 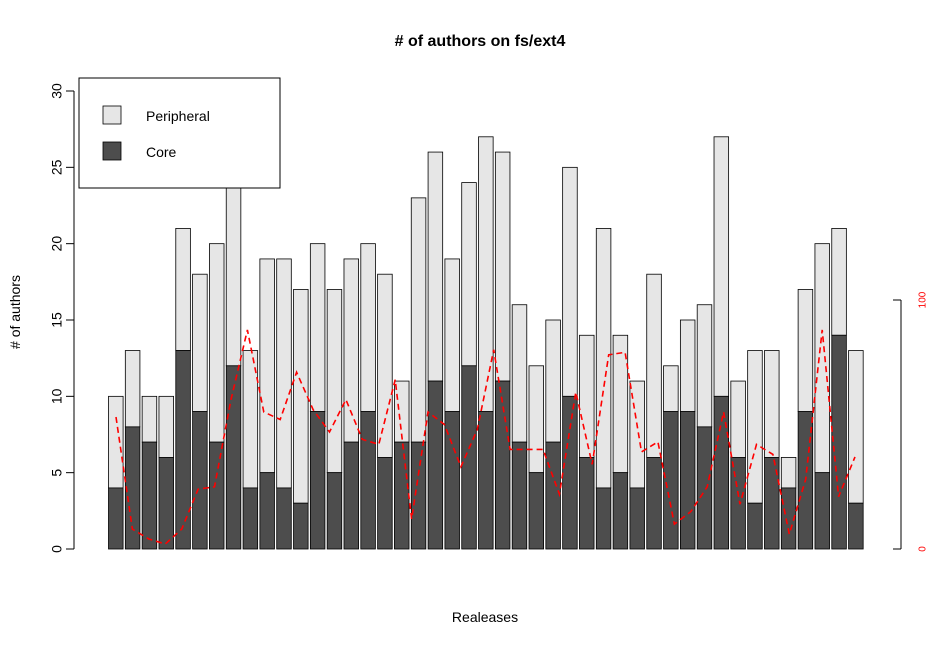 I want to click on y-tick-label: 15, so click(x=57, y=320).